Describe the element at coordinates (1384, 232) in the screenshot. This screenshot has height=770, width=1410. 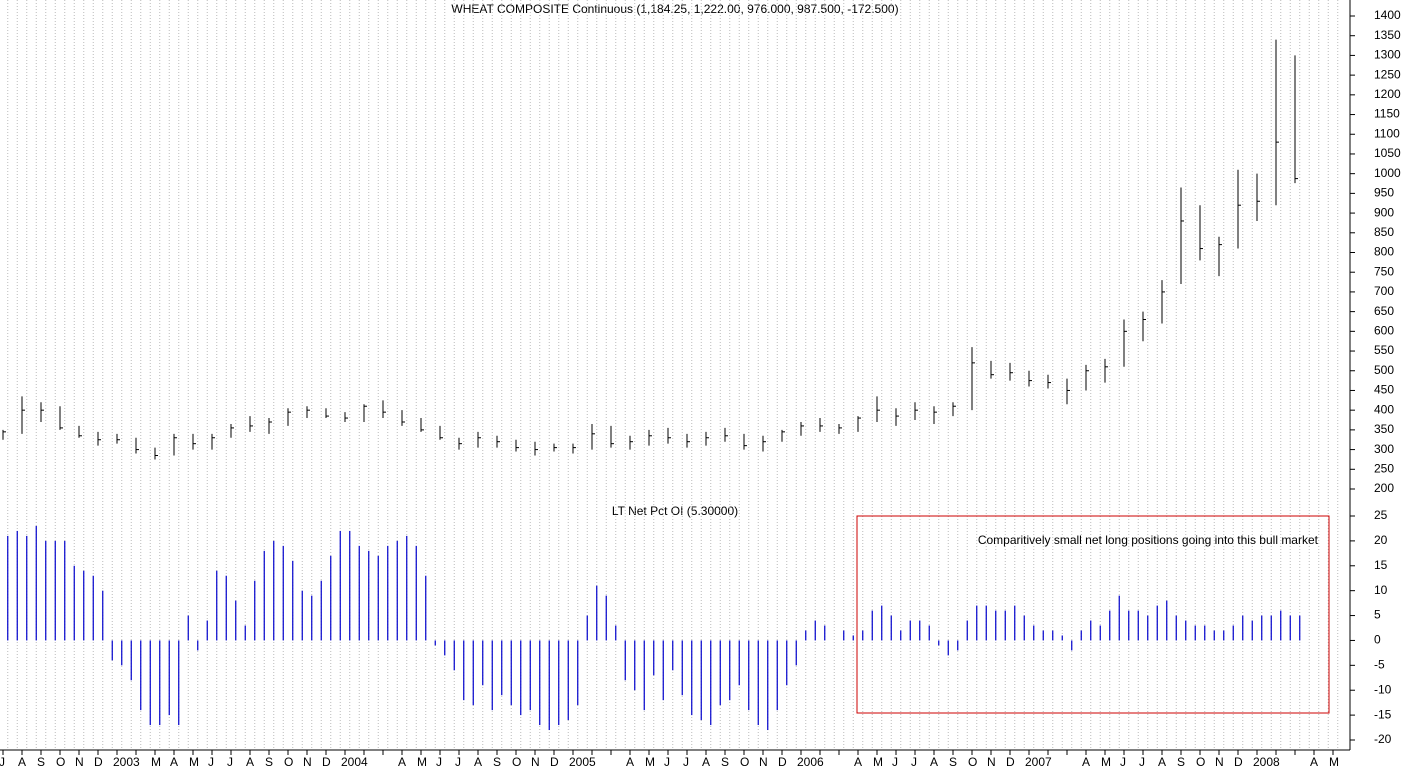
I see `y-tick-label: 850` at that location.